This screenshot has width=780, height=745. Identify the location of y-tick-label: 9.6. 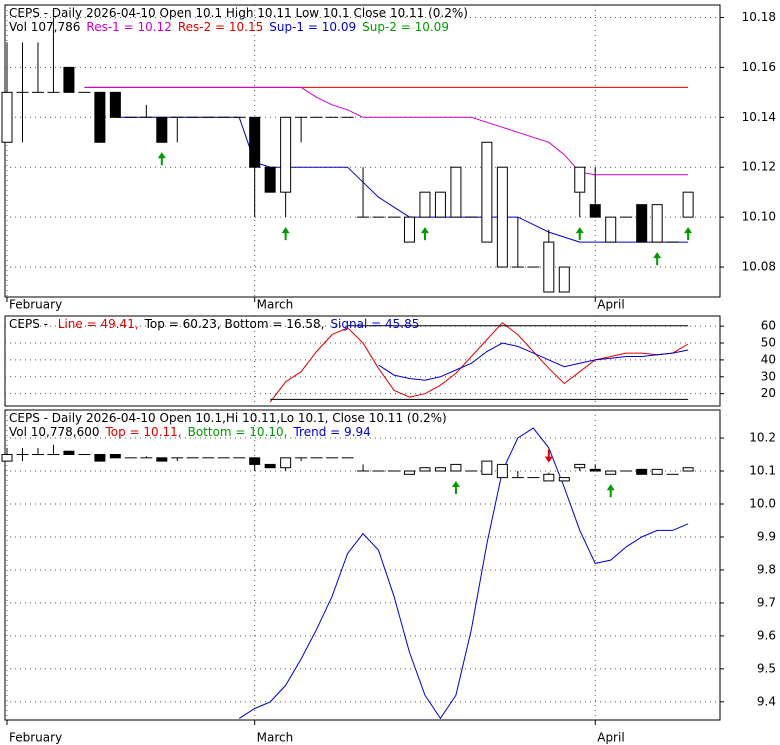
(766, 635).